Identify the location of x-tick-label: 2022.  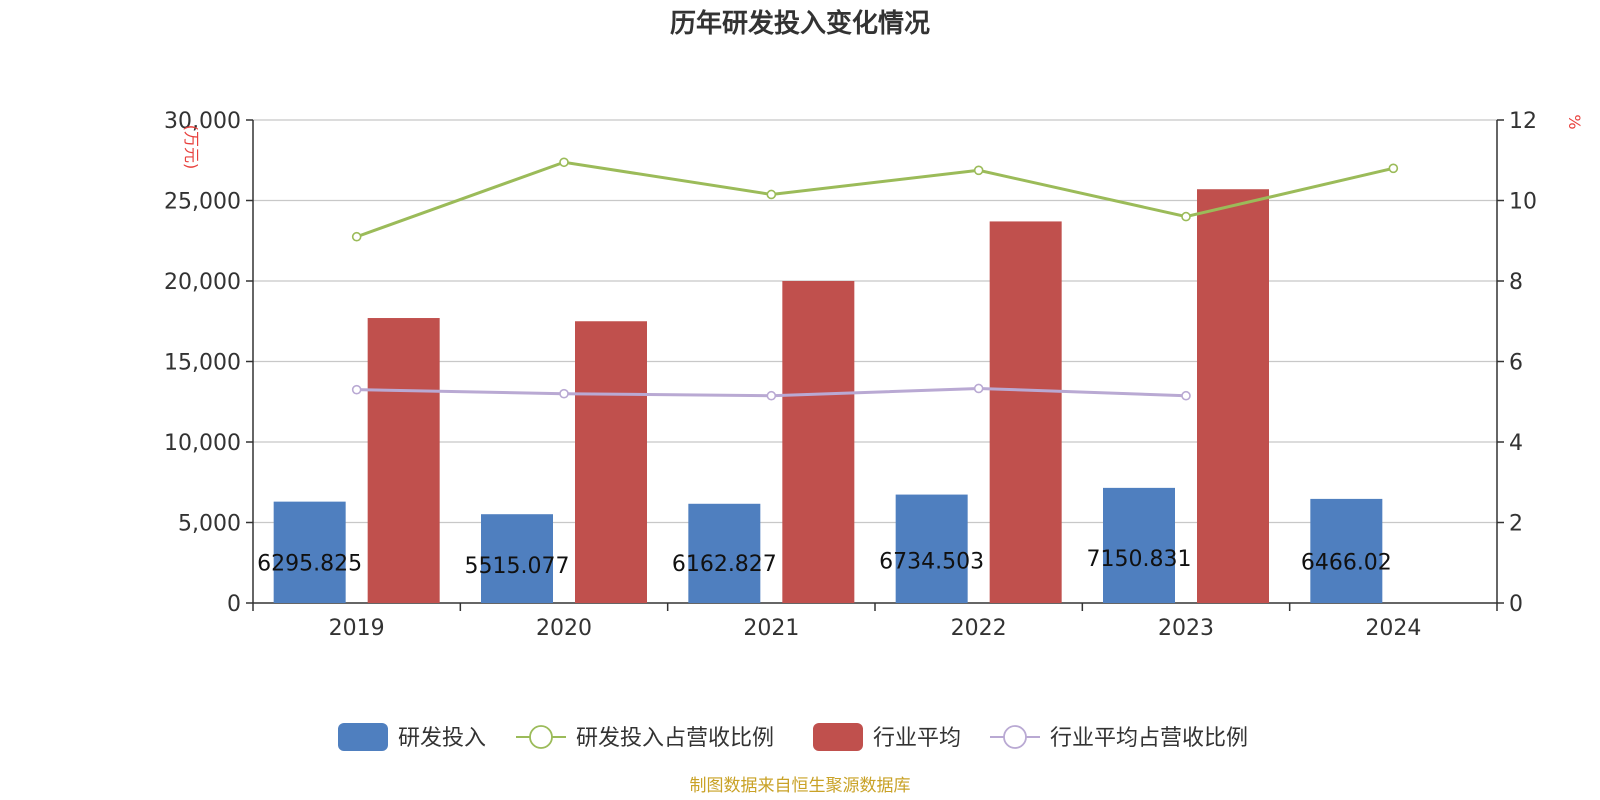
(979, 628).